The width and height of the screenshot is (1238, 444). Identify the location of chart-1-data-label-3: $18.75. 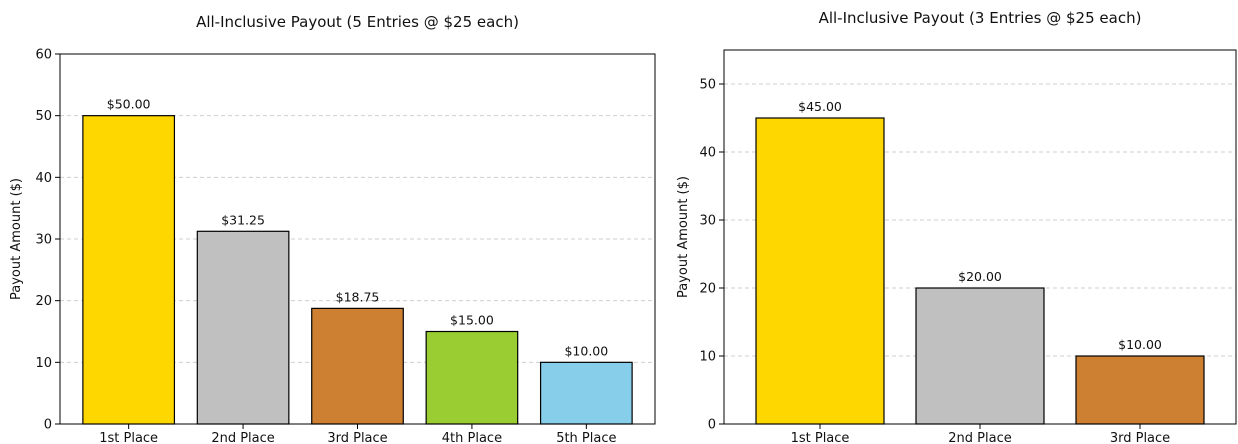
(358, 296).